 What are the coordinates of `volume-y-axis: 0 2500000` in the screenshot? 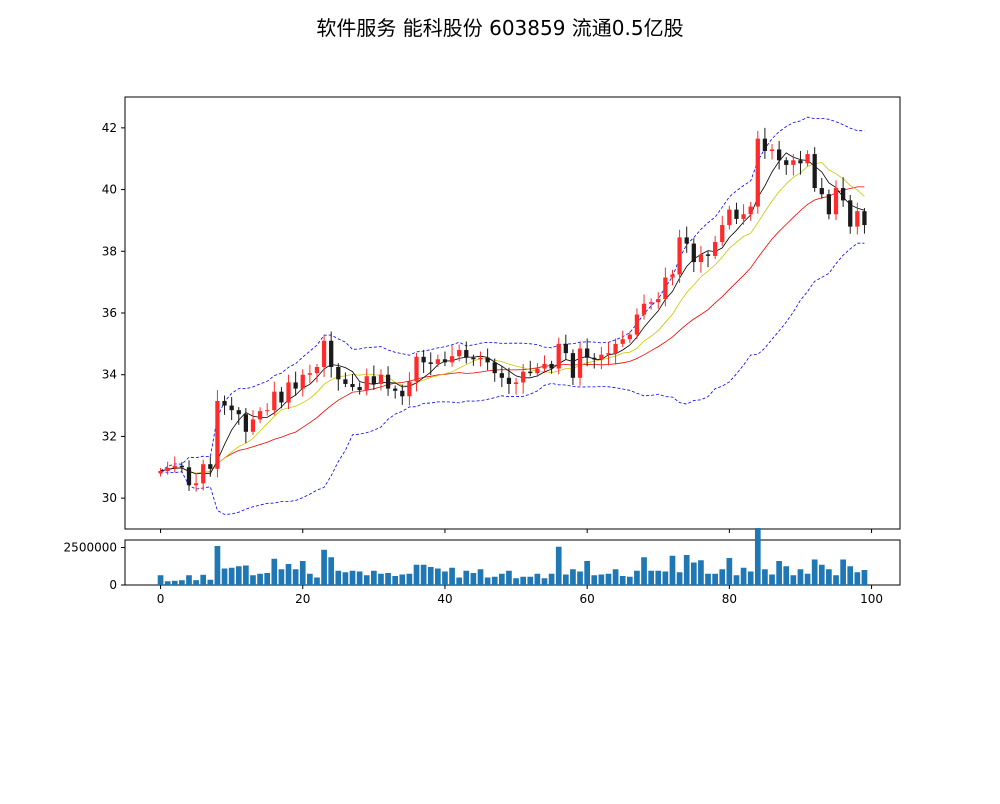 It's located at (94, 566).